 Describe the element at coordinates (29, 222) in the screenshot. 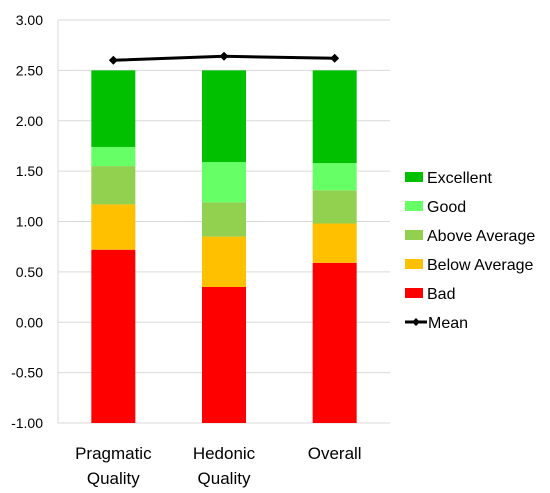

I see `y-tick-label: 1.00` at that location.